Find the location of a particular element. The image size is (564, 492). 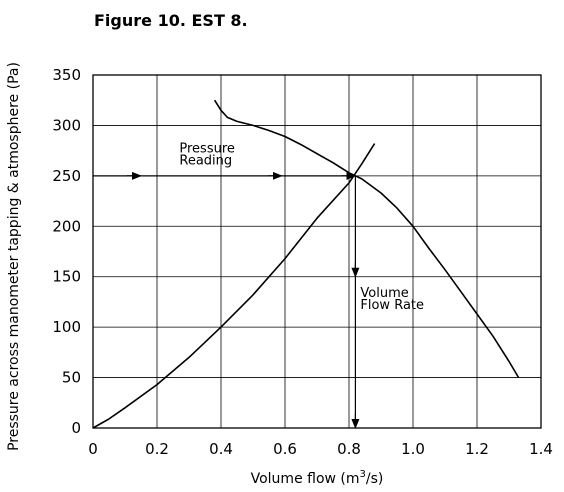

x-tick-label: 0.6 is located at coordinates (285, 449).